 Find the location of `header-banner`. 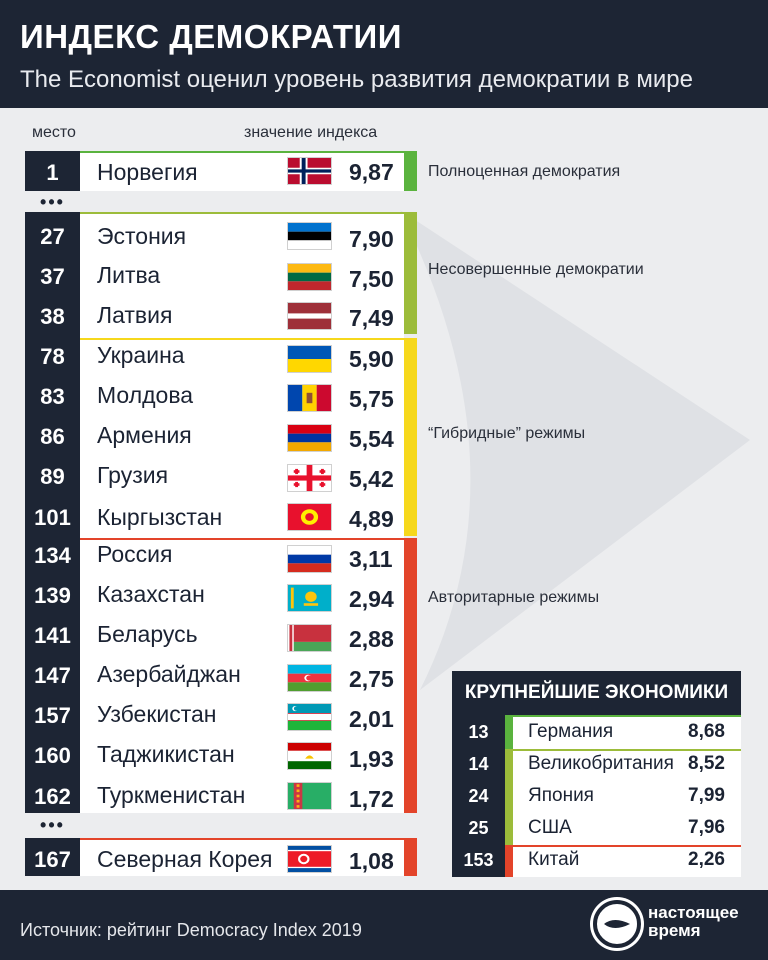

header-banner is located at coordinates (384, 54).